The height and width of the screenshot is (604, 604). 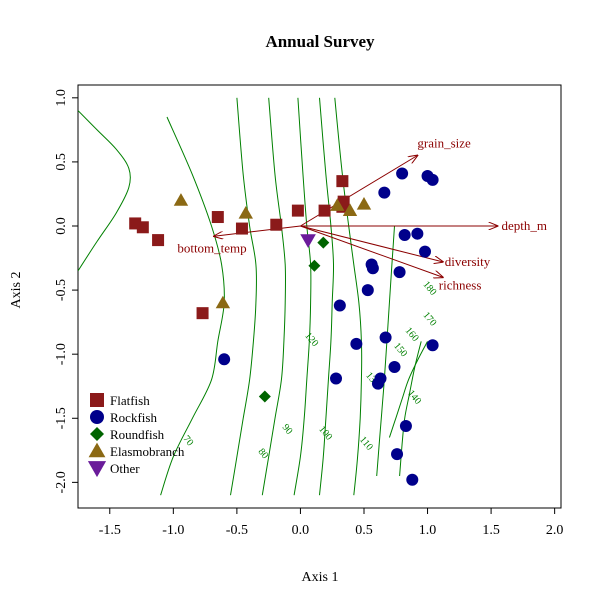 I want to click on legend-label: Roundfish, so click(x=137, y=434).